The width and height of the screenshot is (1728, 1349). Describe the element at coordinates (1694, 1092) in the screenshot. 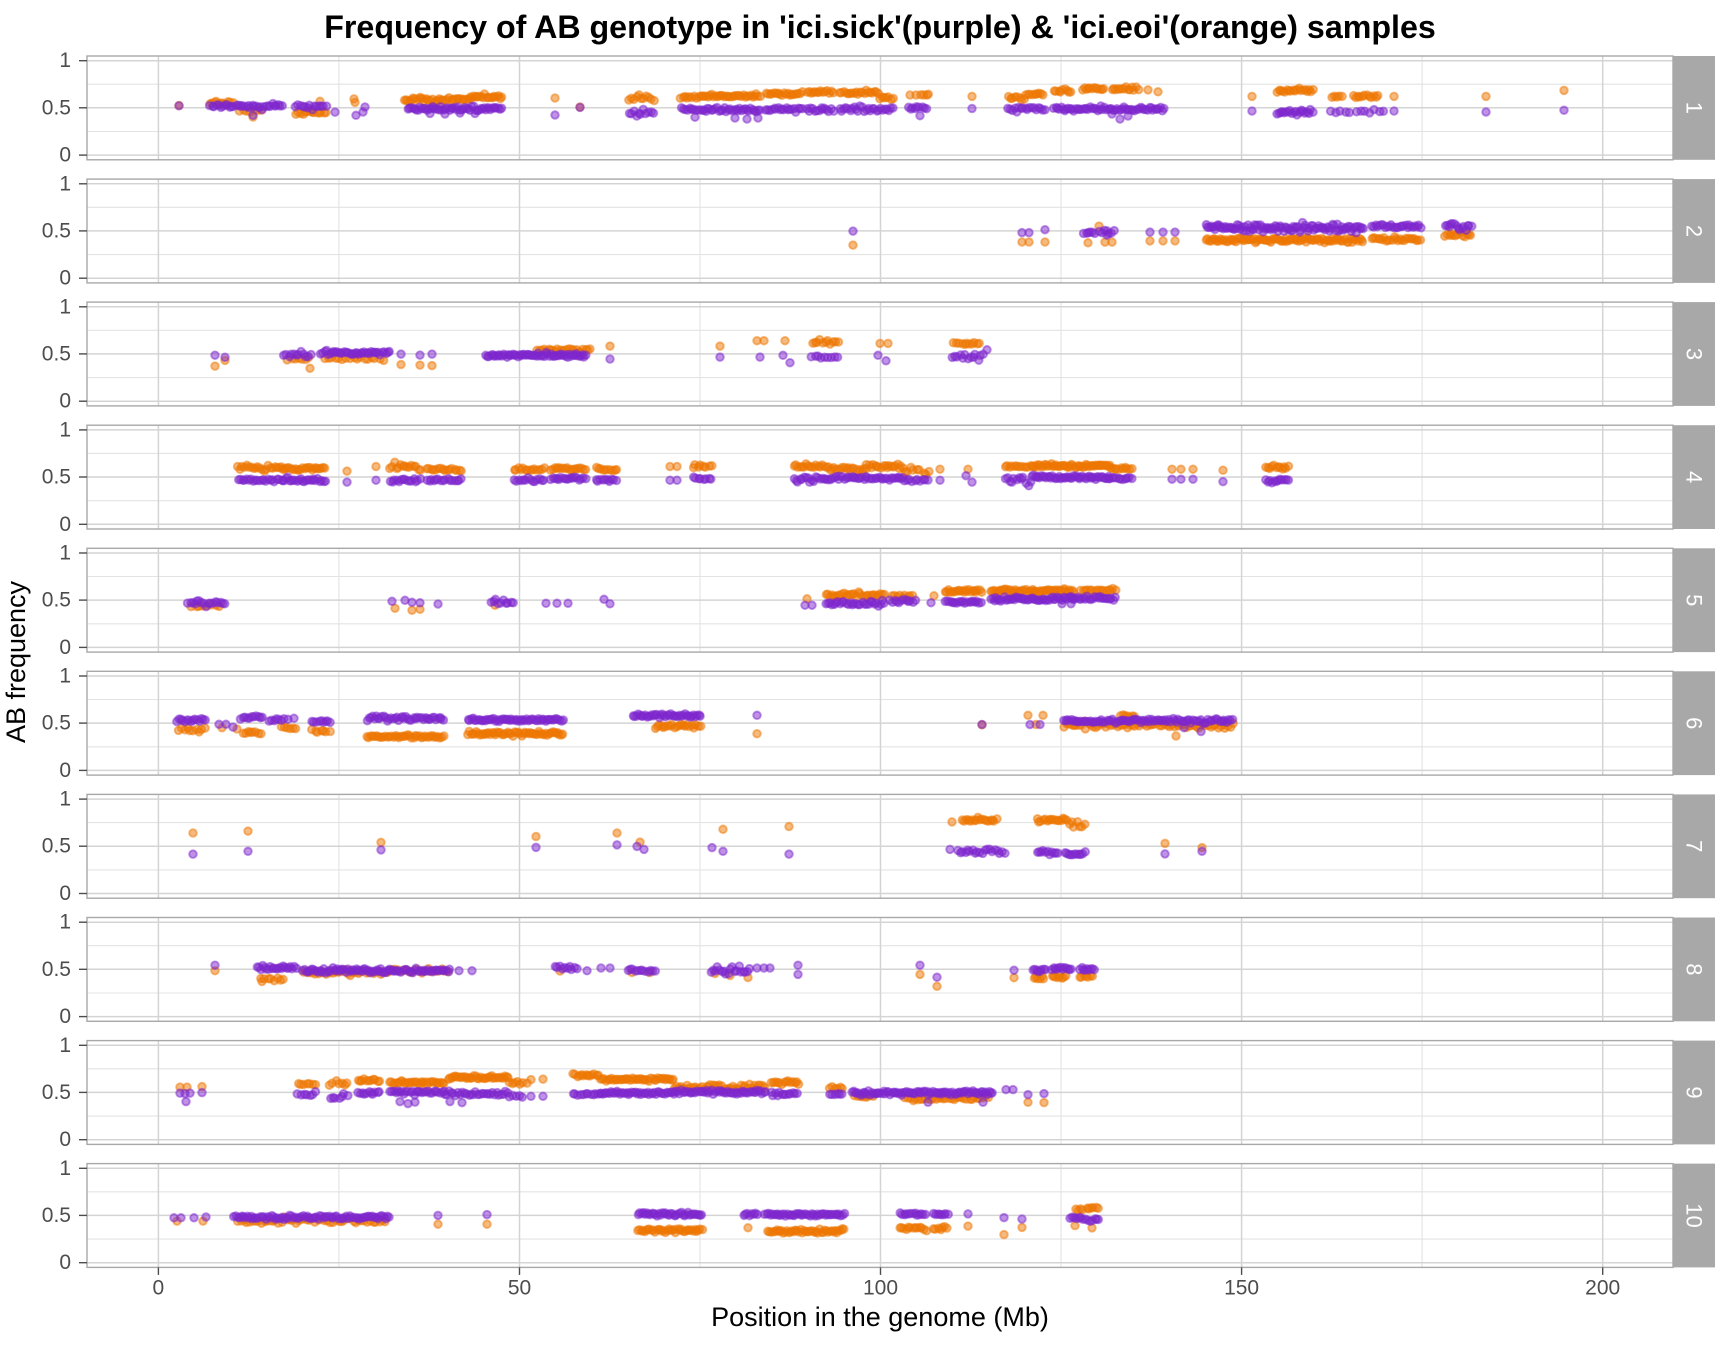

I see `svg-text: 9` at that location.